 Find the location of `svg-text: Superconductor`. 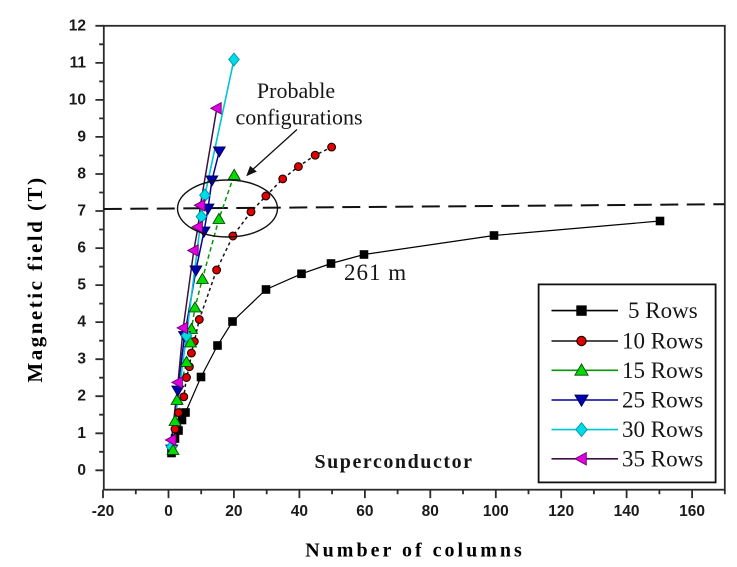

svg-text: Superconductor is located at coordinates (393, 462).